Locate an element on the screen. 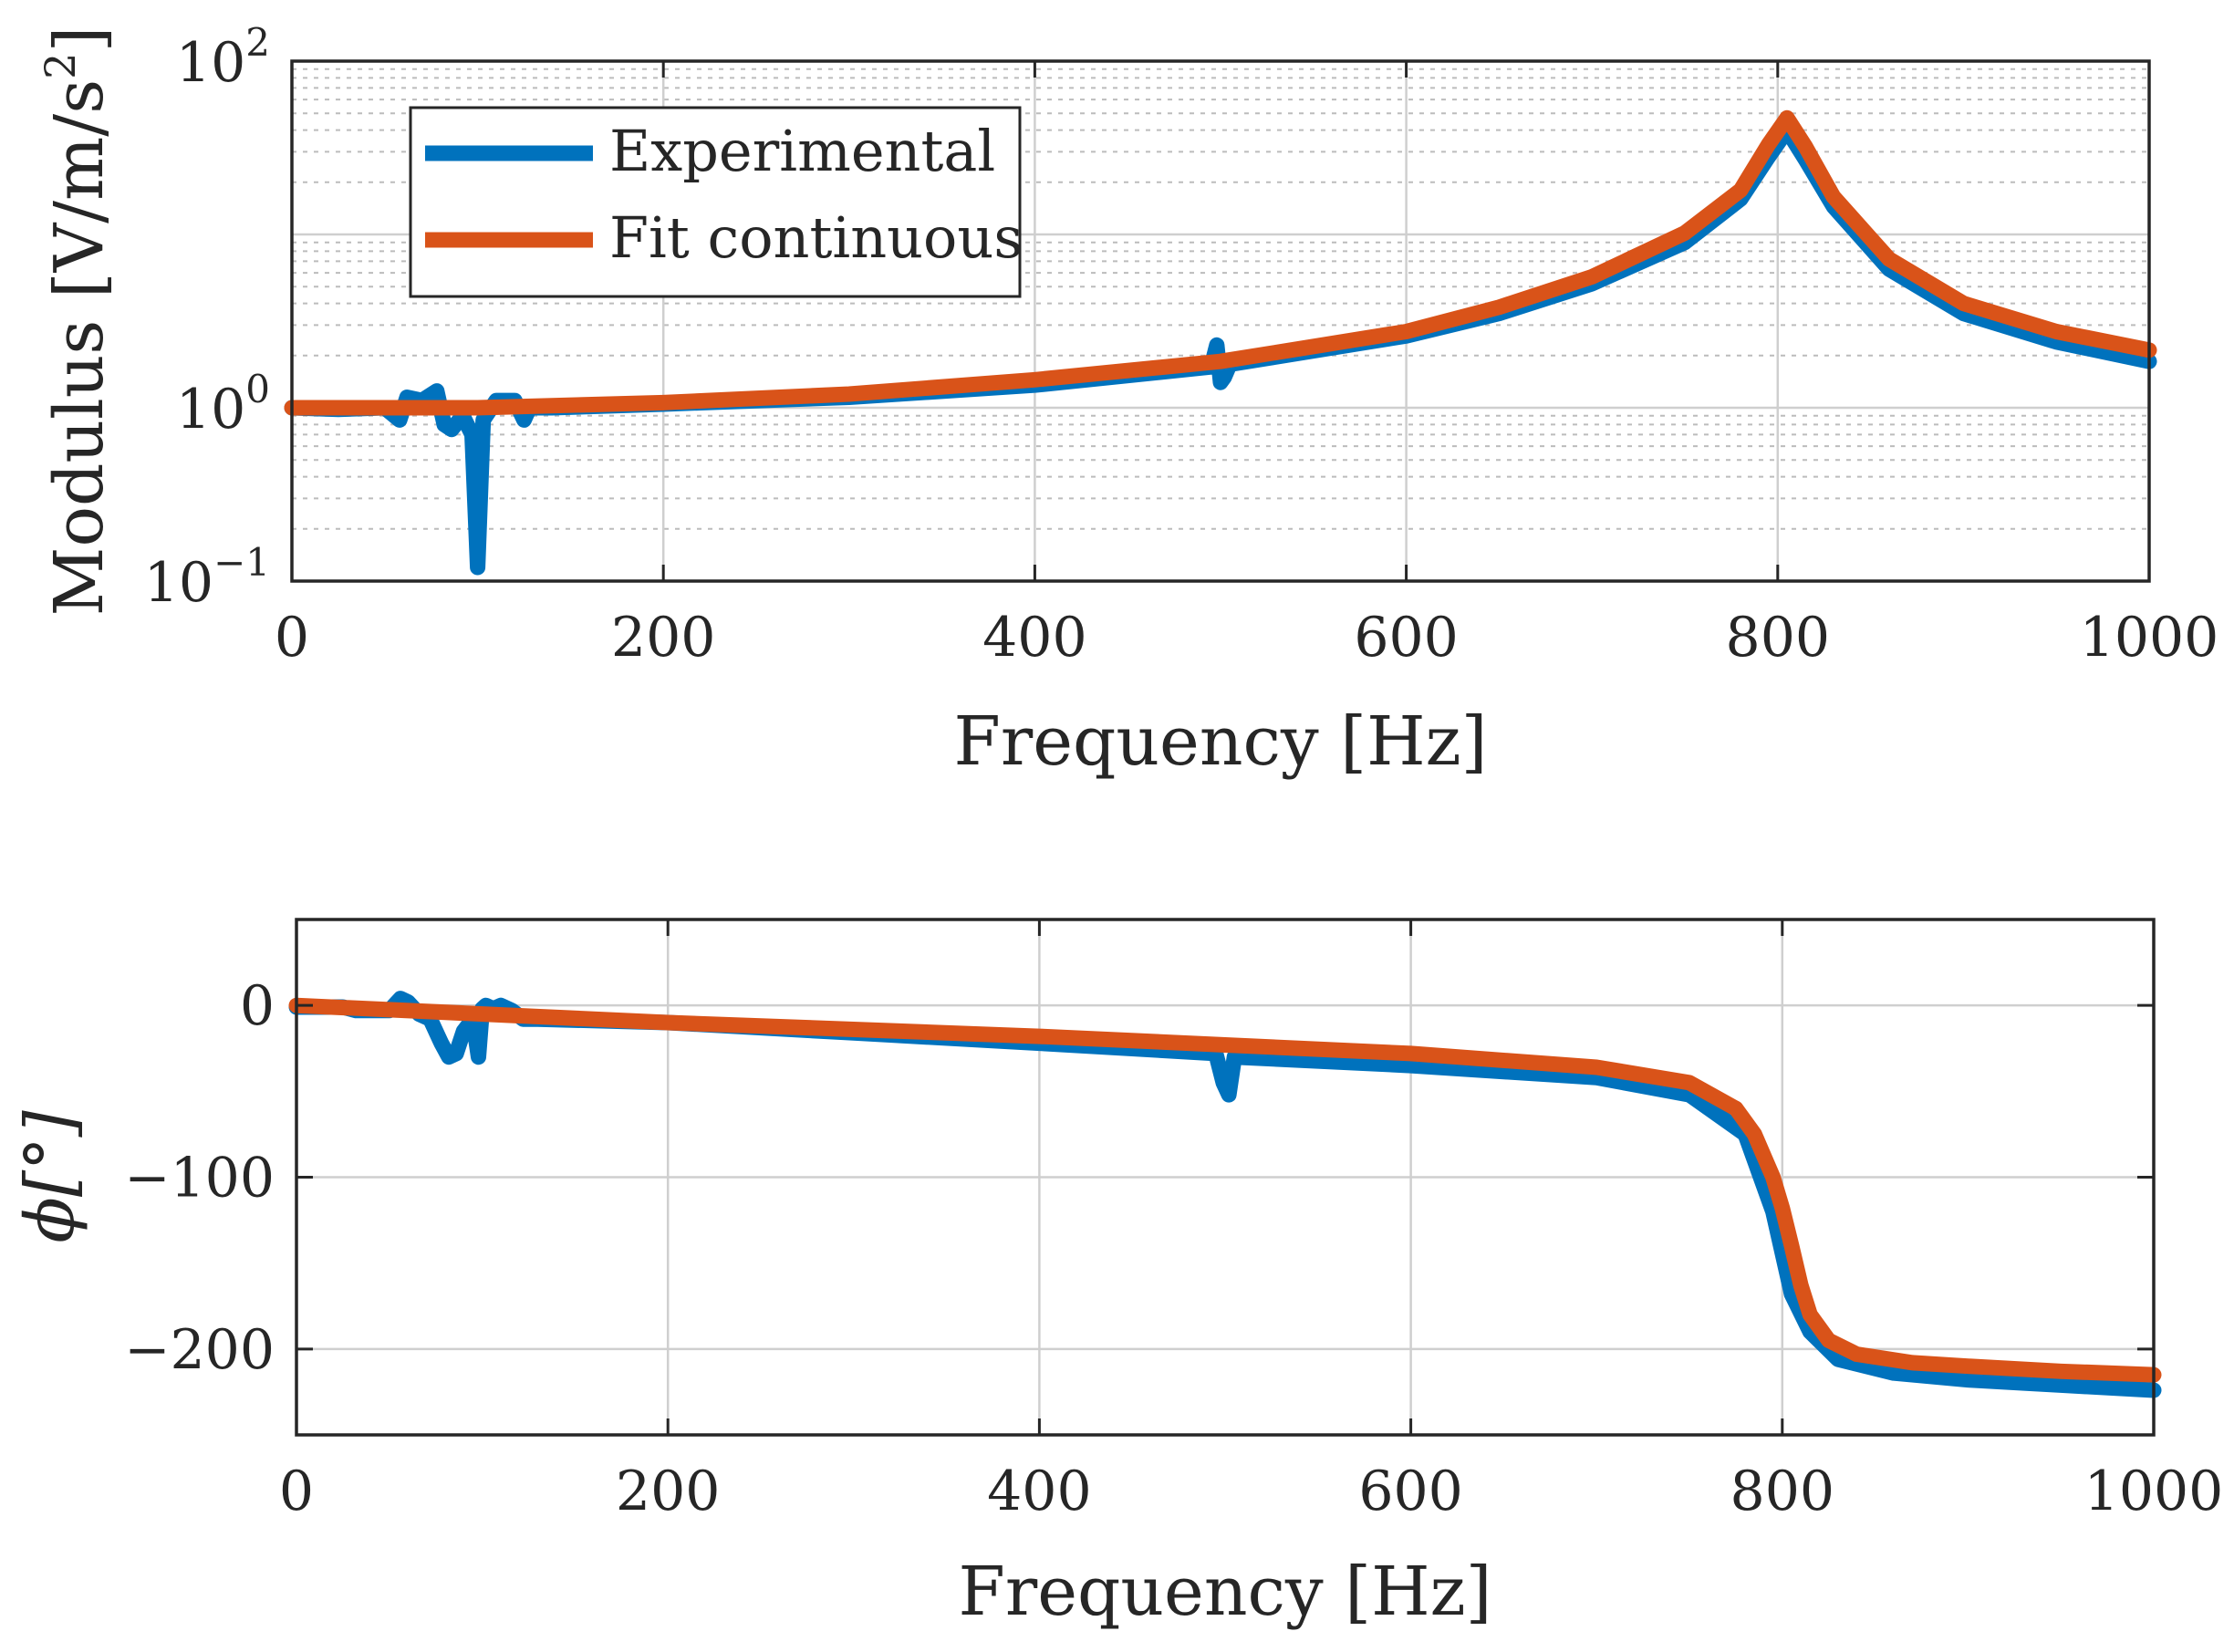 Image resolution: width=2234 pixels, height=1652 pixels. magnitude-y-tick-label: 10⁻¹ is located at coordinates (207, 578).